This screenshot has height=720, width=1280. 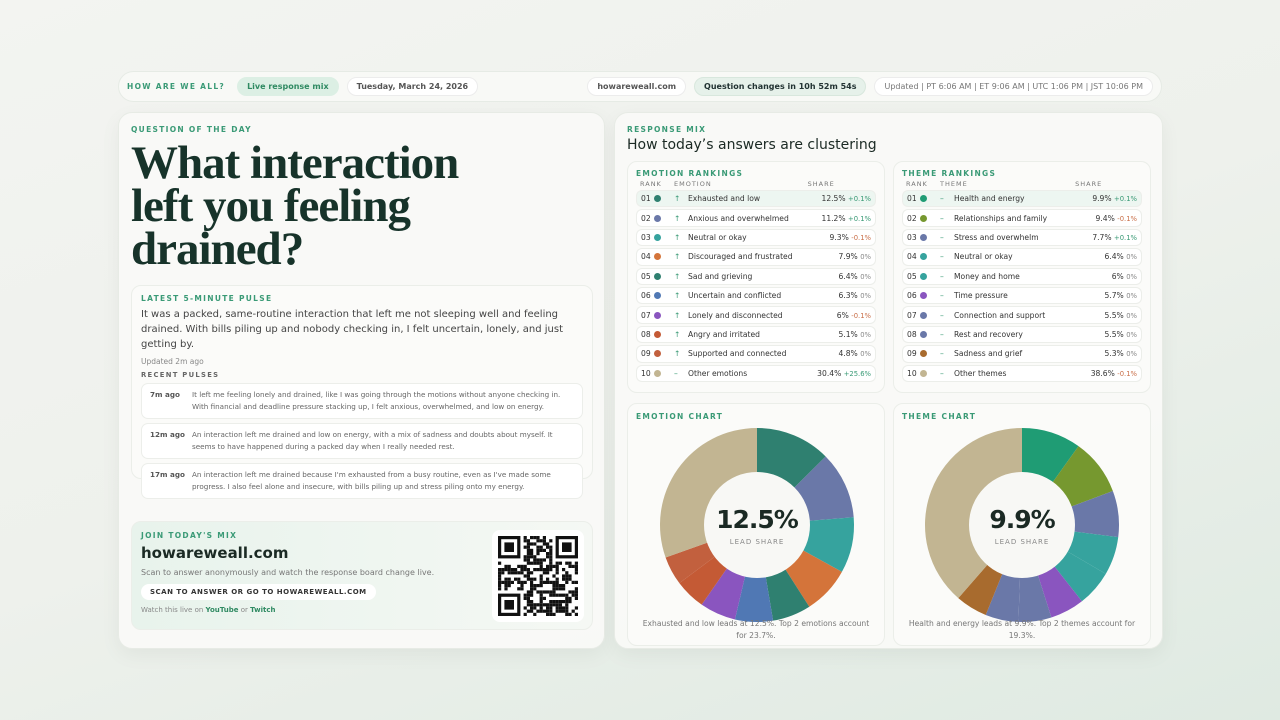 What do you see at coordinates (646, 334) in the screenshot?
I see `rank: 08` at bounding box center [646, 334].